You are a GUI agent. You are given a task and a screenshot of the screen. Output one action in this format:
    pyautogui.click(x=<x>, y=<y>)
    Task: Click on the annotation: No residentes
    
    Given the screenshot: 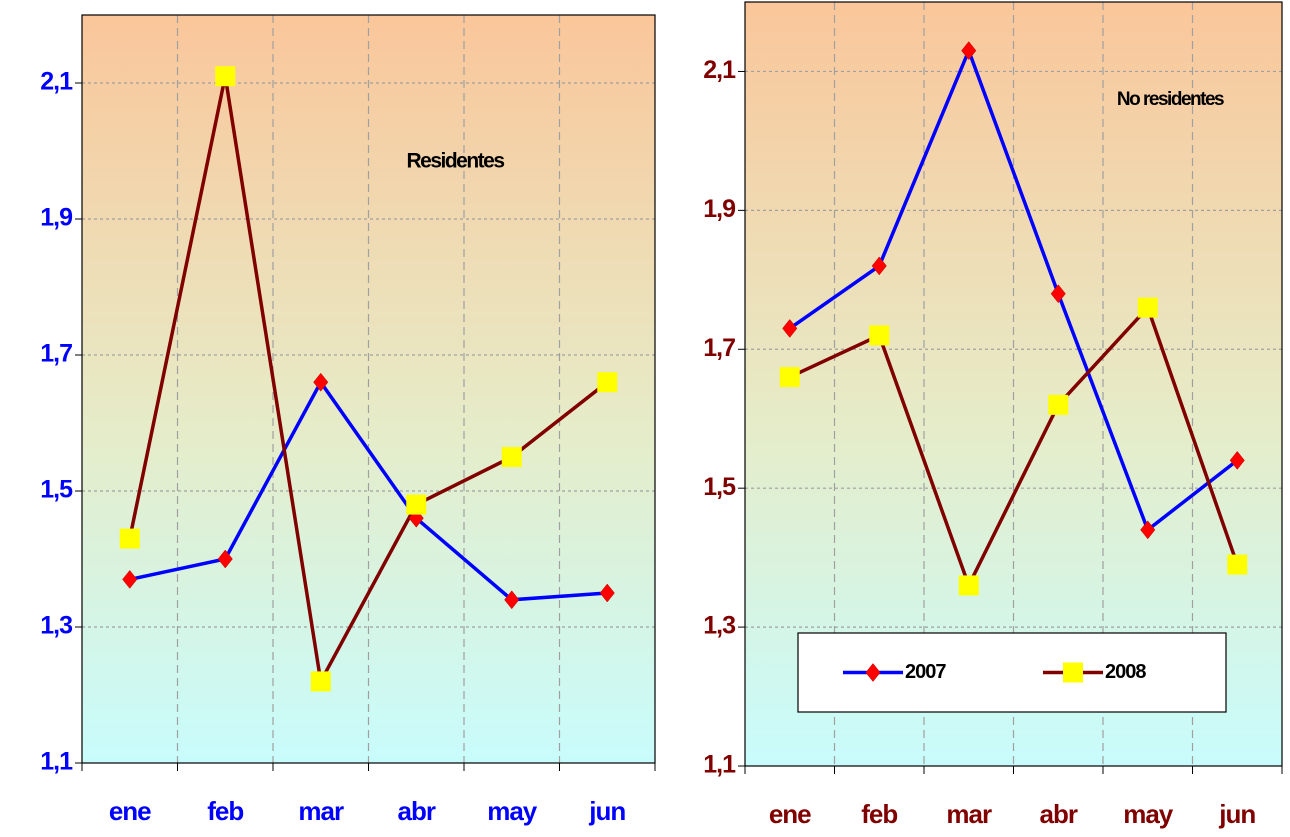 What is the action you would take?
    pyautogui.click(x=1170, y=99)
    